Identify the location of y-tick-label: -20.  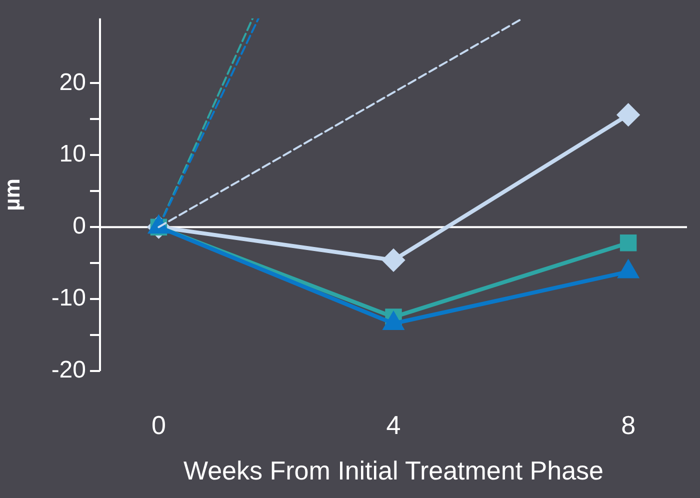
(68, 370).